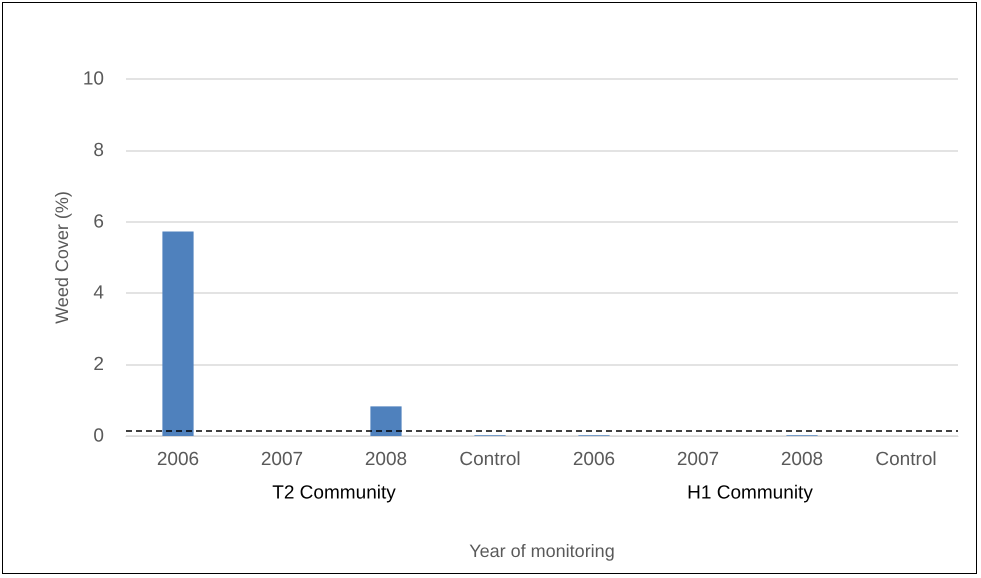 The image size is (981, 578). What do you see at coordinates (62, 257) in the screenshot?
I see `y-axis-title: Weed Cover (%)` at bounding box center [62, 257].